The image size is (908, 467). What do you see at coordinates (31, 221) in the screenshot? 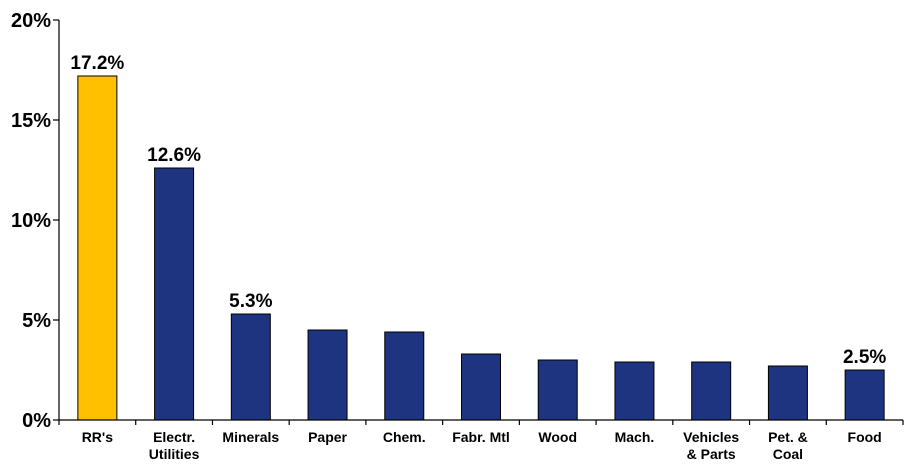
I see `y-tick-label: 10%` at bounding box center [31, 221].